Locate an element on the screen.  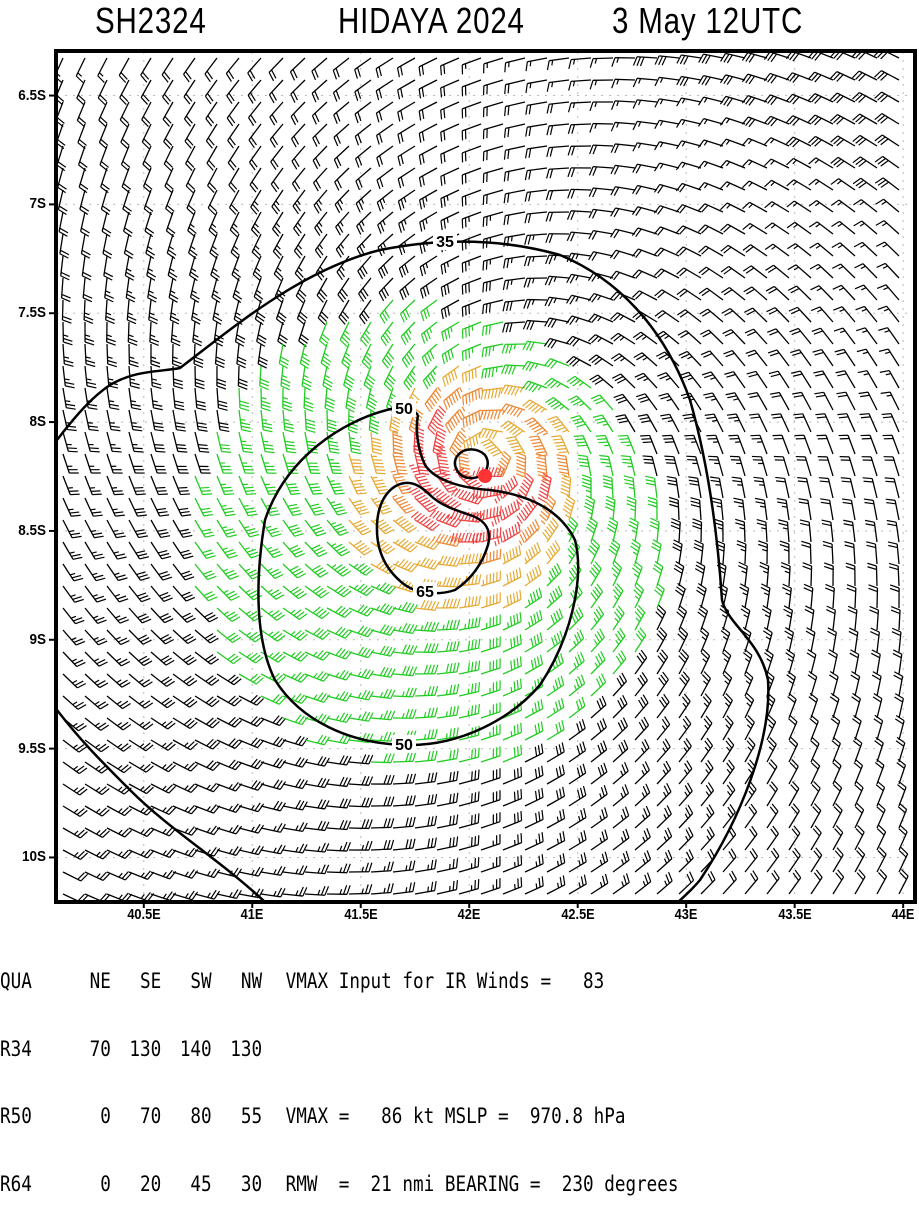
row-note: RMW = 21 nmi BEARING = 230 degrees is located at coordinates (470, 1184).